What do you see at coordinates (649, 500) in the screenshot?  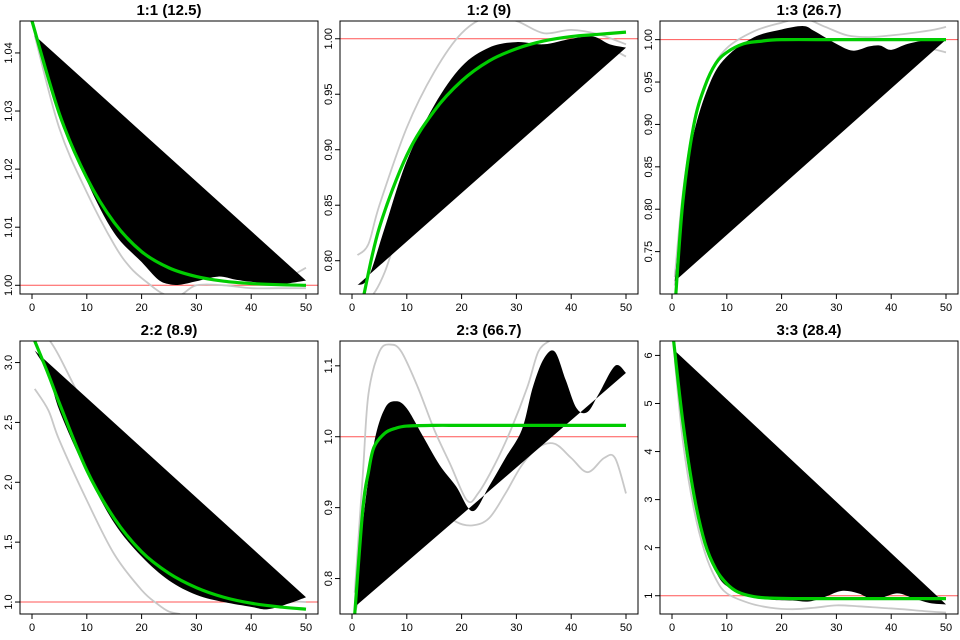 I see `y-tick-label: 3` at bounding box center [649, 500].